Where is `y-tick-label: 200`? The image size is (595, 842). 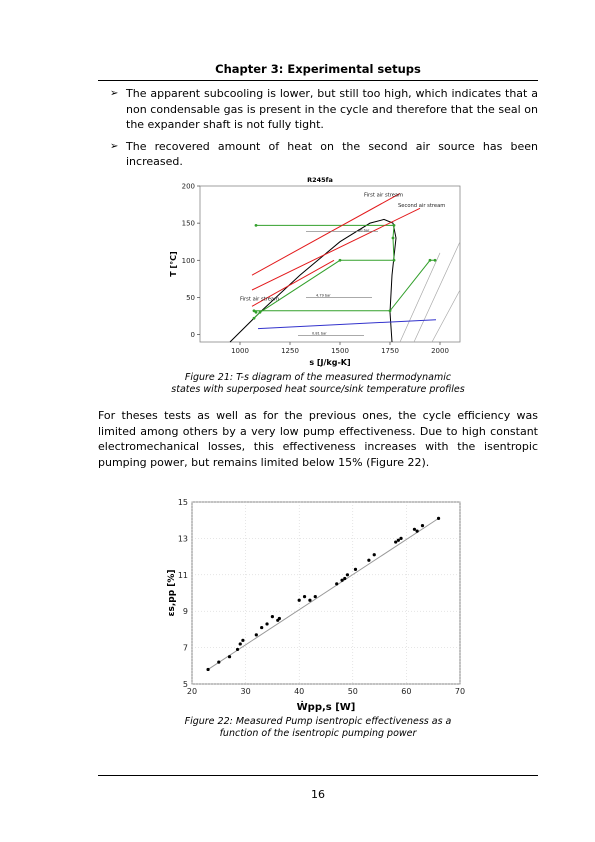
y-tick-label: 200 is located at coordinates (188, 187).